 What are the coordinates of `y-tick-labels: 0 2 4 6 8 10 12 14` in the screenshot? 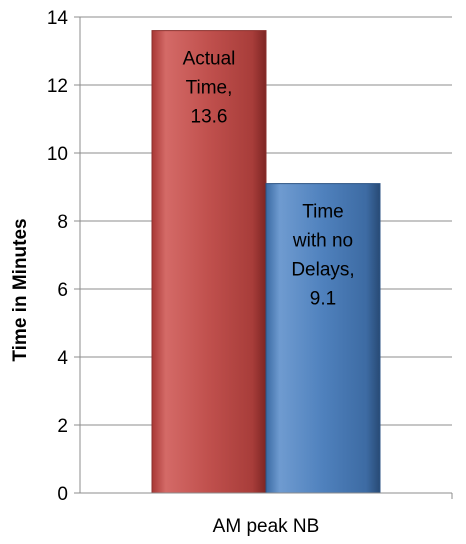 It's located at (58, 256).